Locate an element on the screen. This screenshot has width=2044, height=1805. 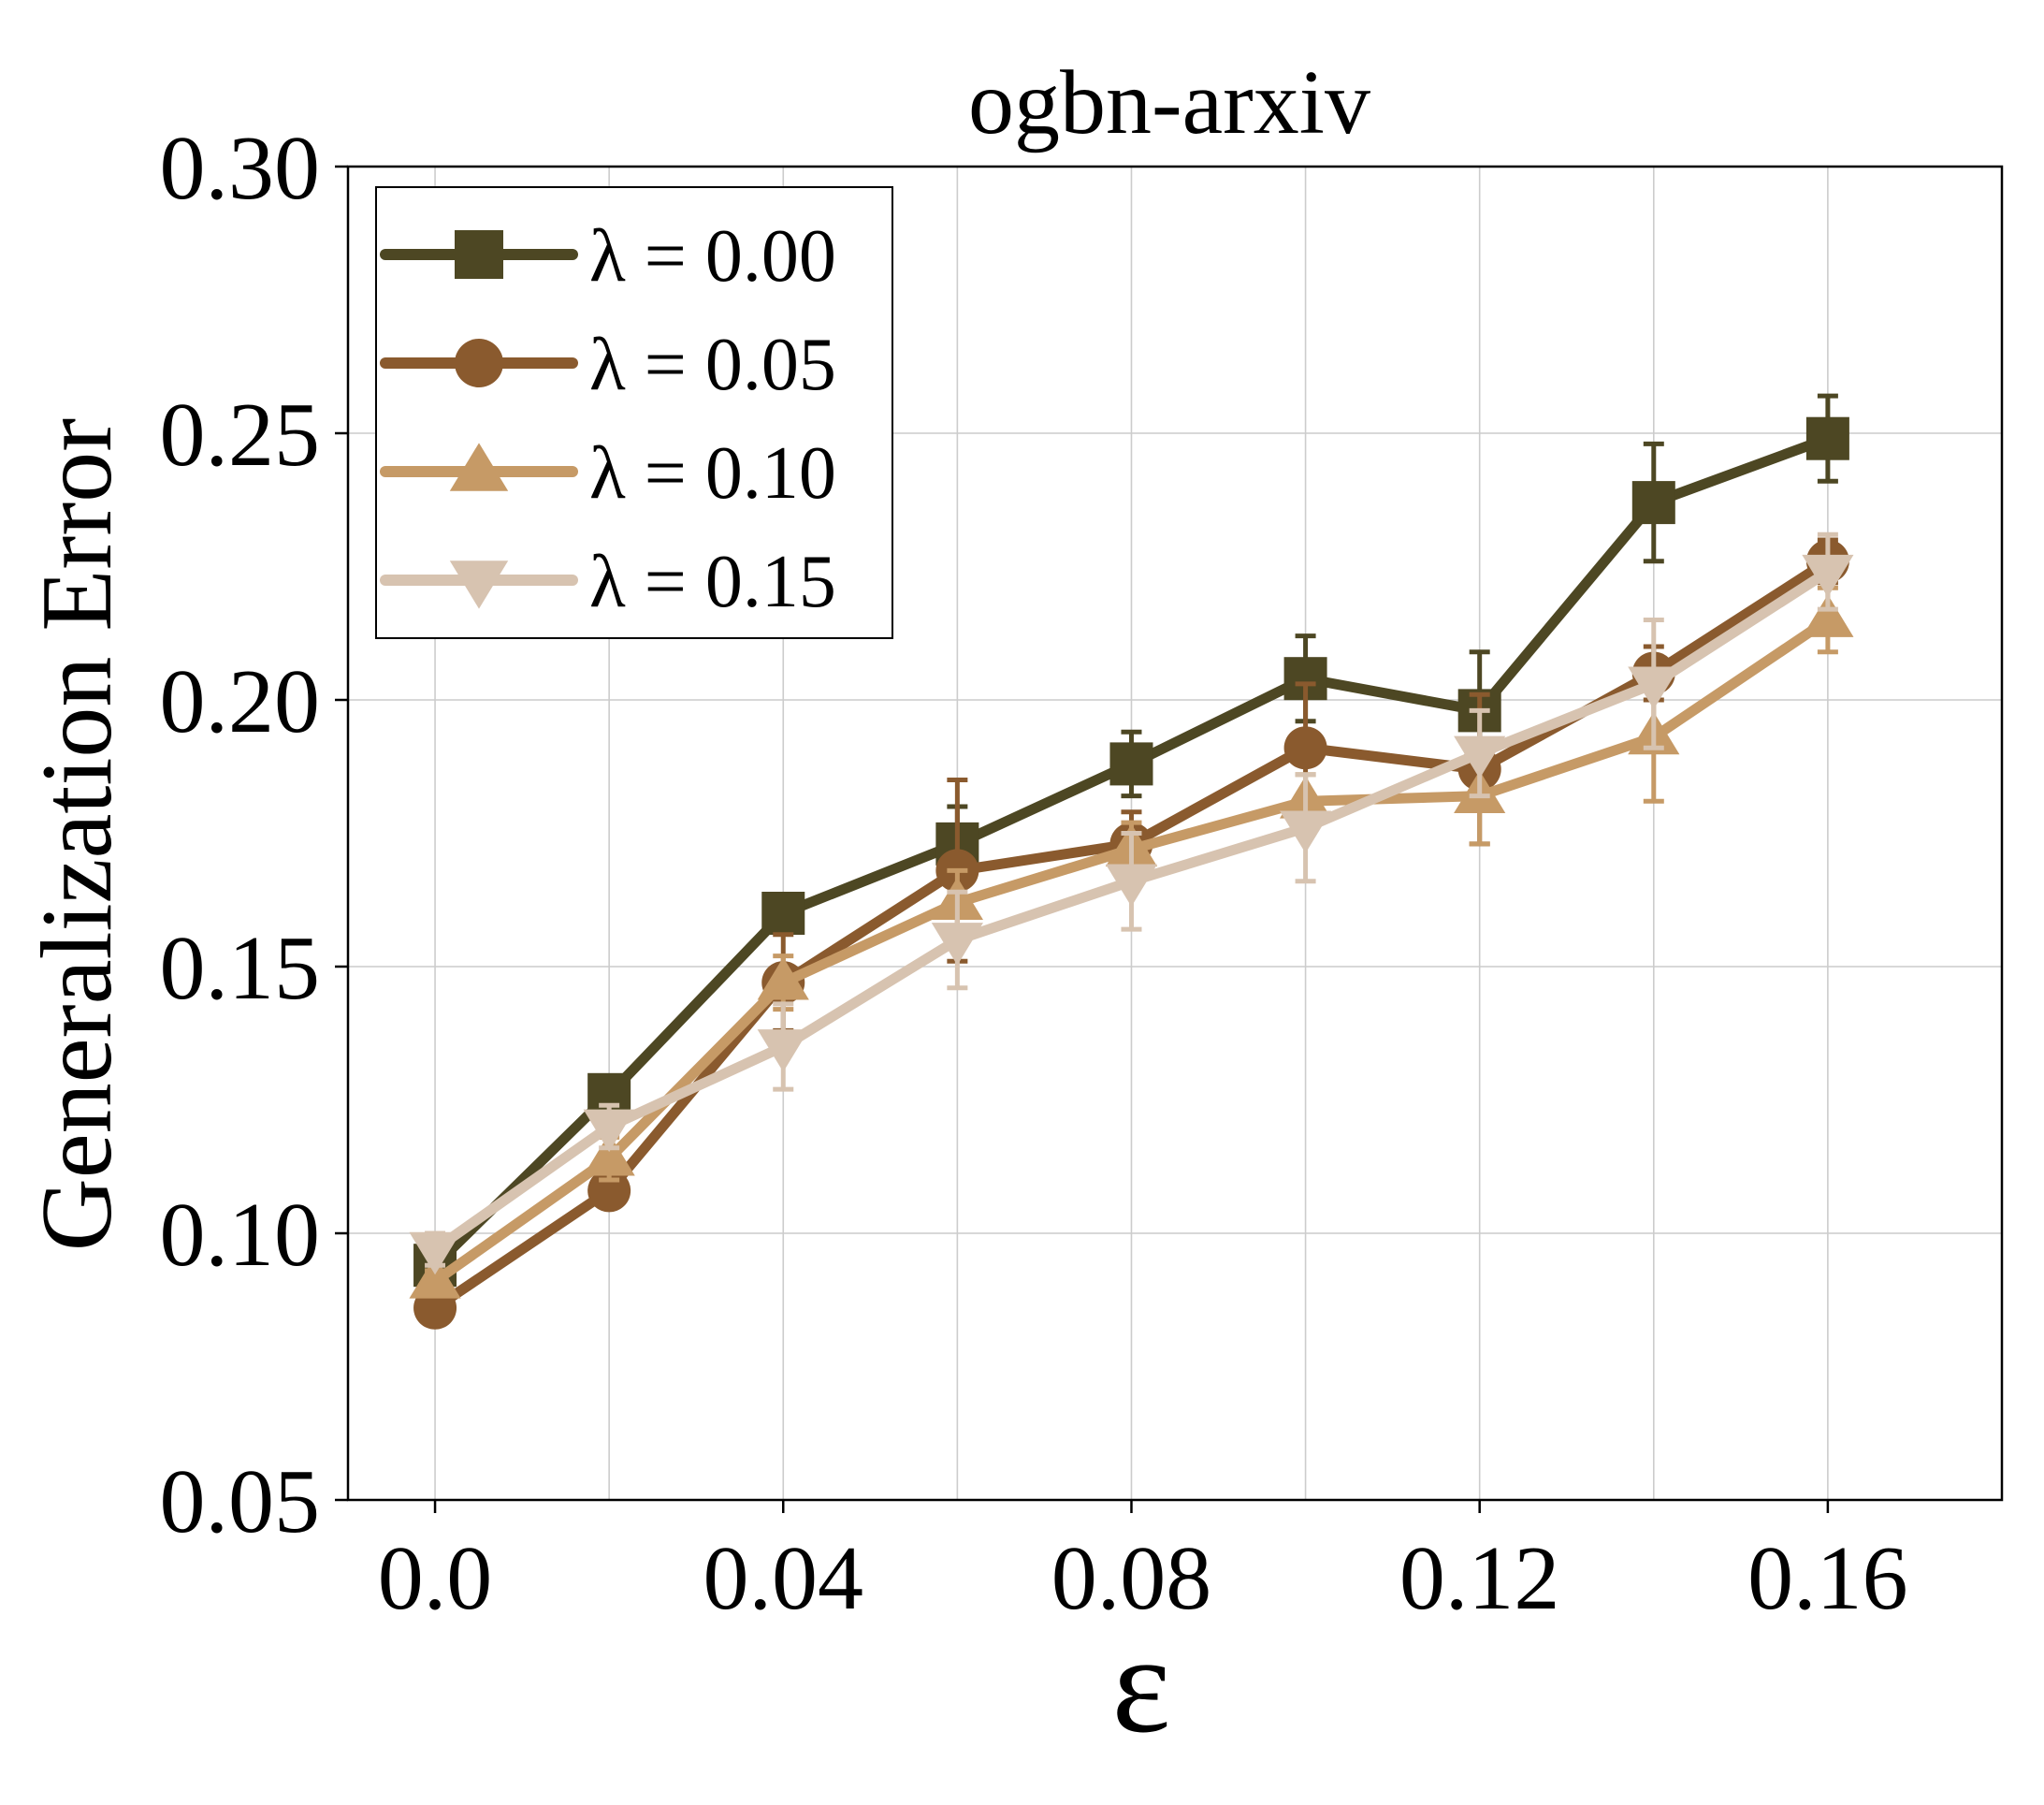
x-tick-label: 0.16 is located at coordinates (1827, 1578).